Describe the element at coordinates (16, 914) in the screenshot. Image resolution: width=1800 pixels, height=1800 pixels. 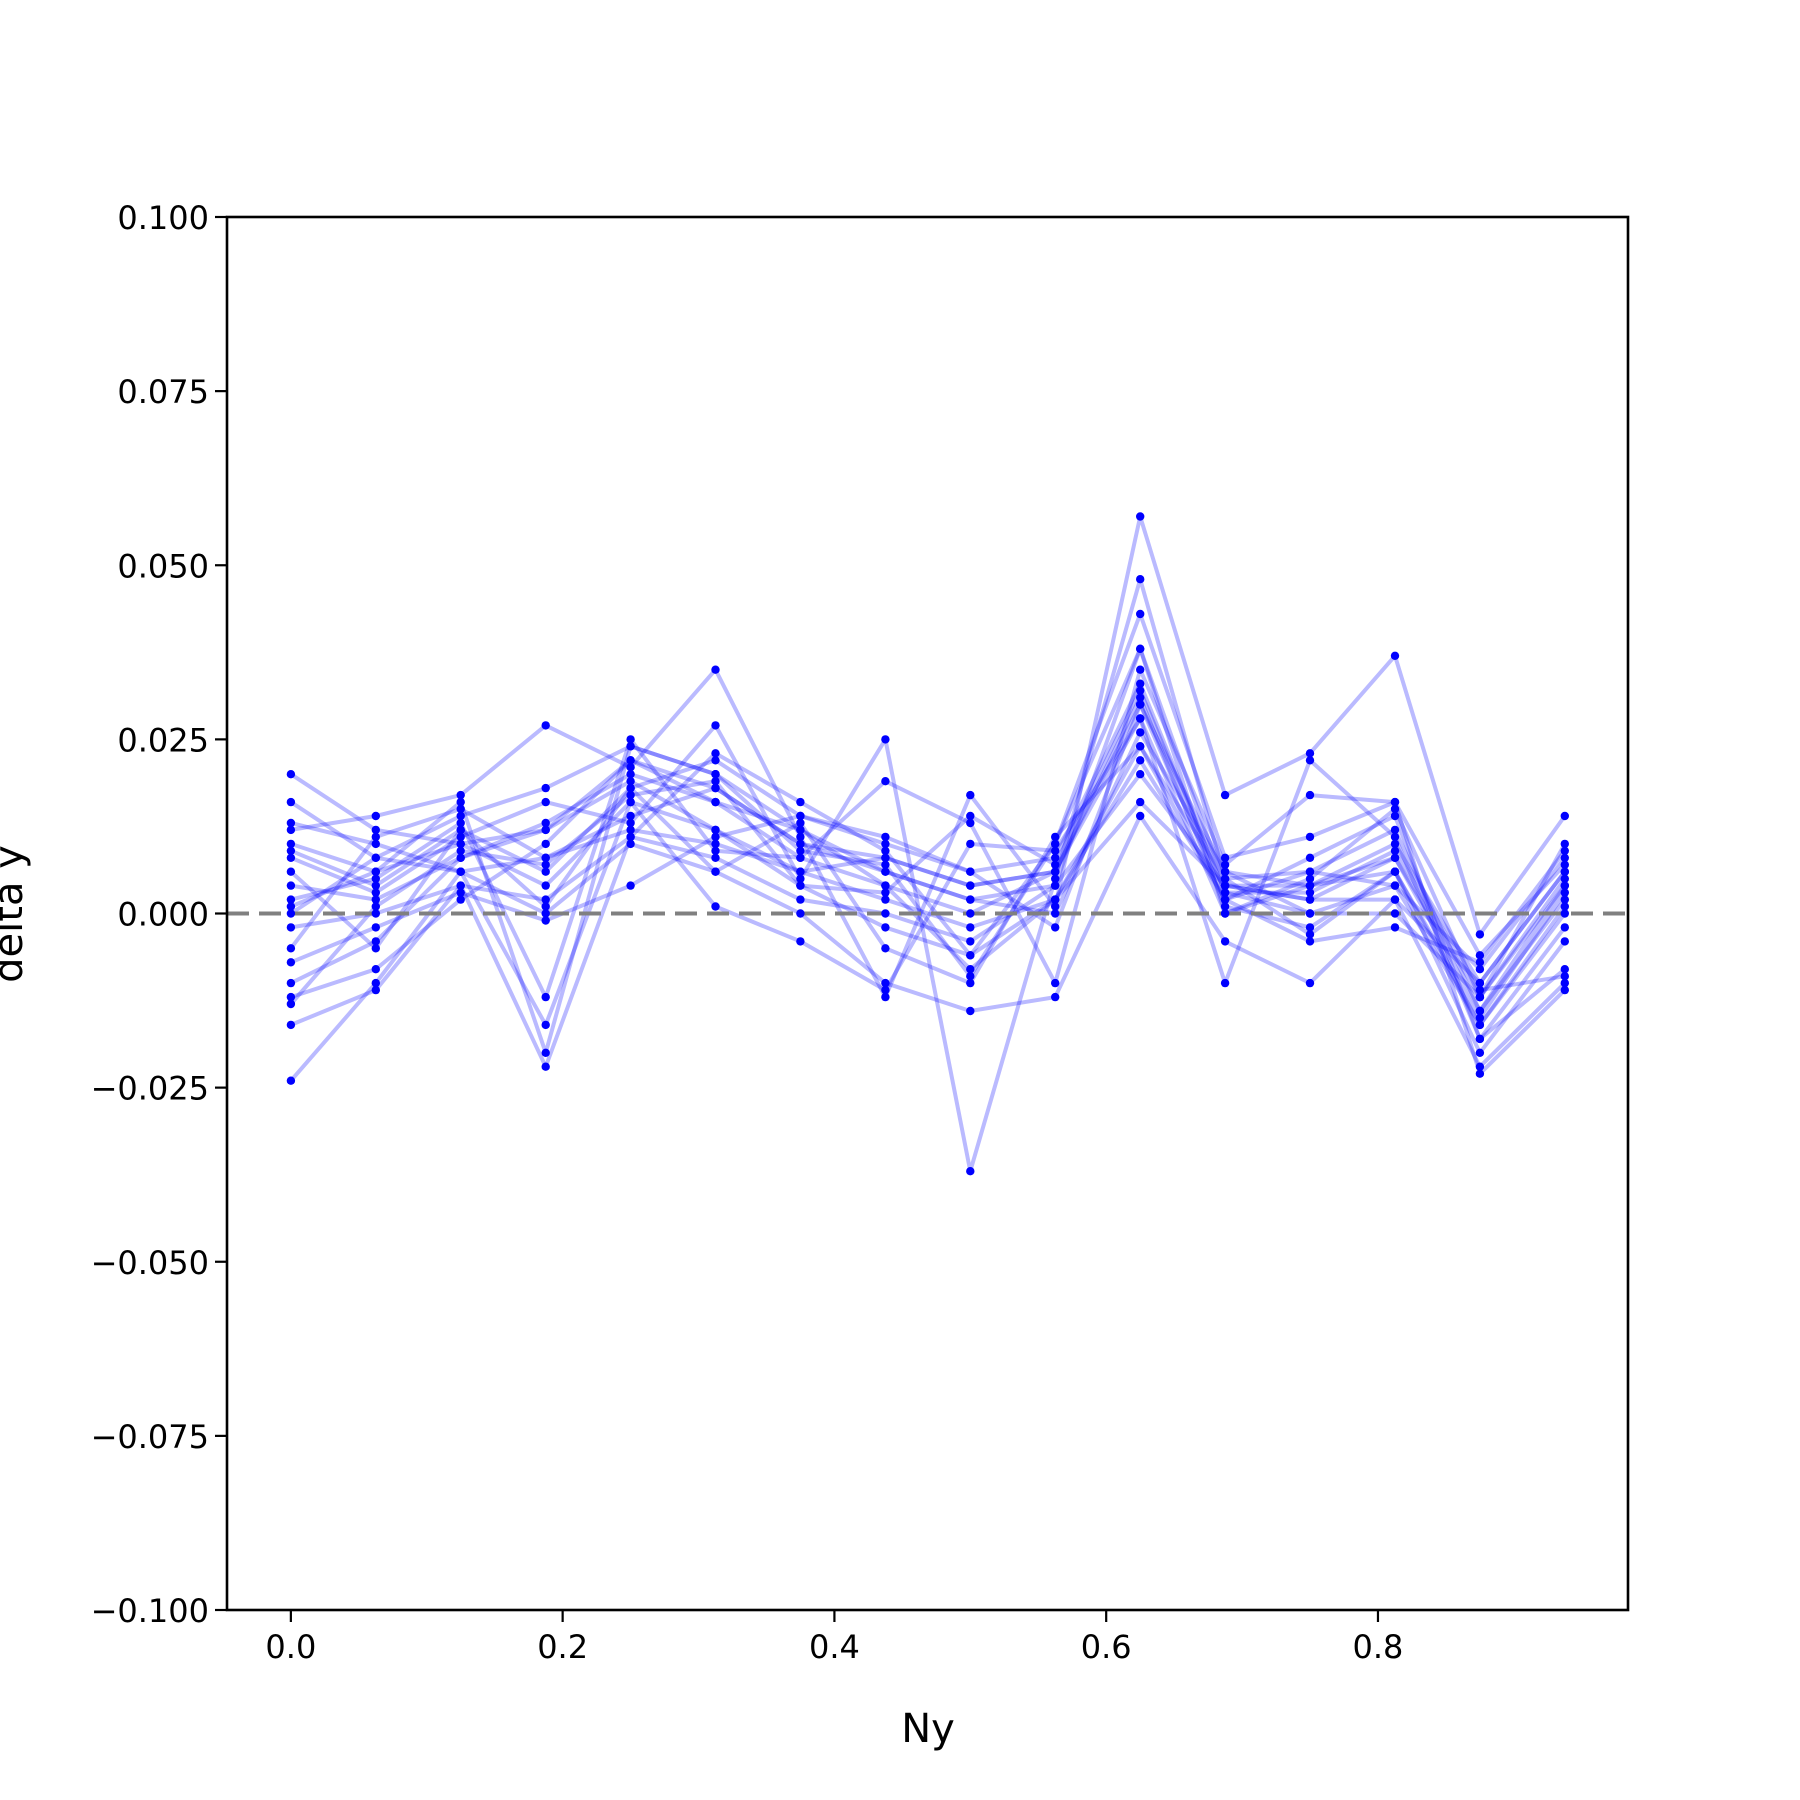
I see `y-axis-label: delta y` at that location.